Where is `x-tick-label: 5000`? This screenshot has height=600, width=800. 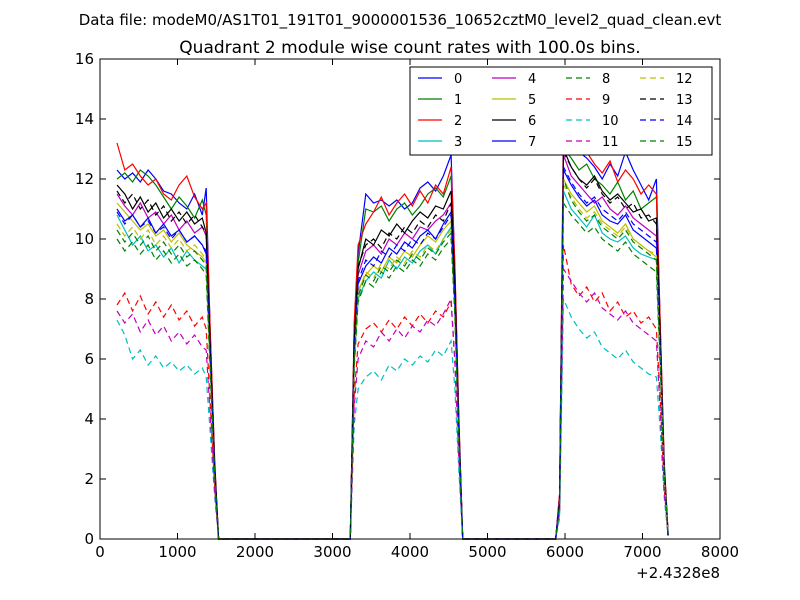 x-tick-label: 5000 is located at coordinates (487, 552).